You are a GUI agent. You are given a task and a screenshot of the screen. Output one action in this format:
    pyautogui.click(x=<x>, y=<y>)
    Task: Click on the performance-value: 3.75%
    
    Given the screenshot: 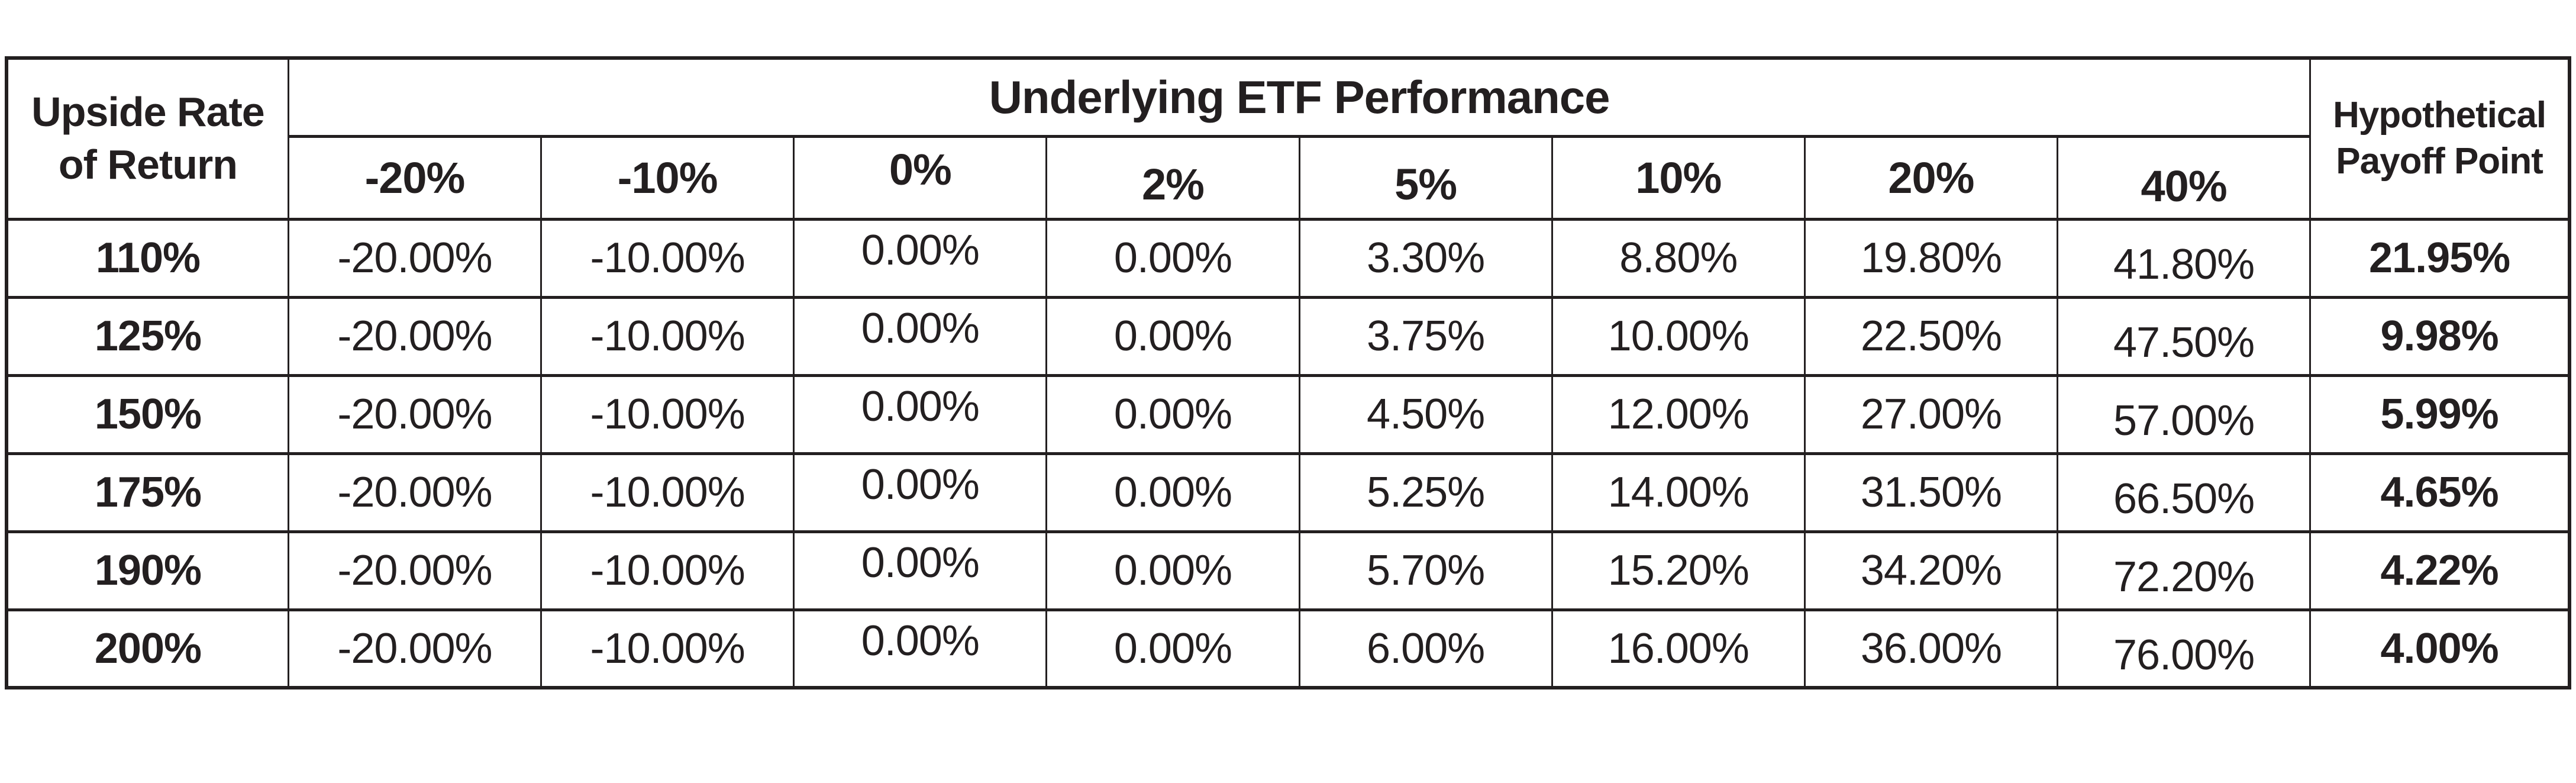 What is the action you would take?
    pyautogui.click(x=1425, y=336)
    